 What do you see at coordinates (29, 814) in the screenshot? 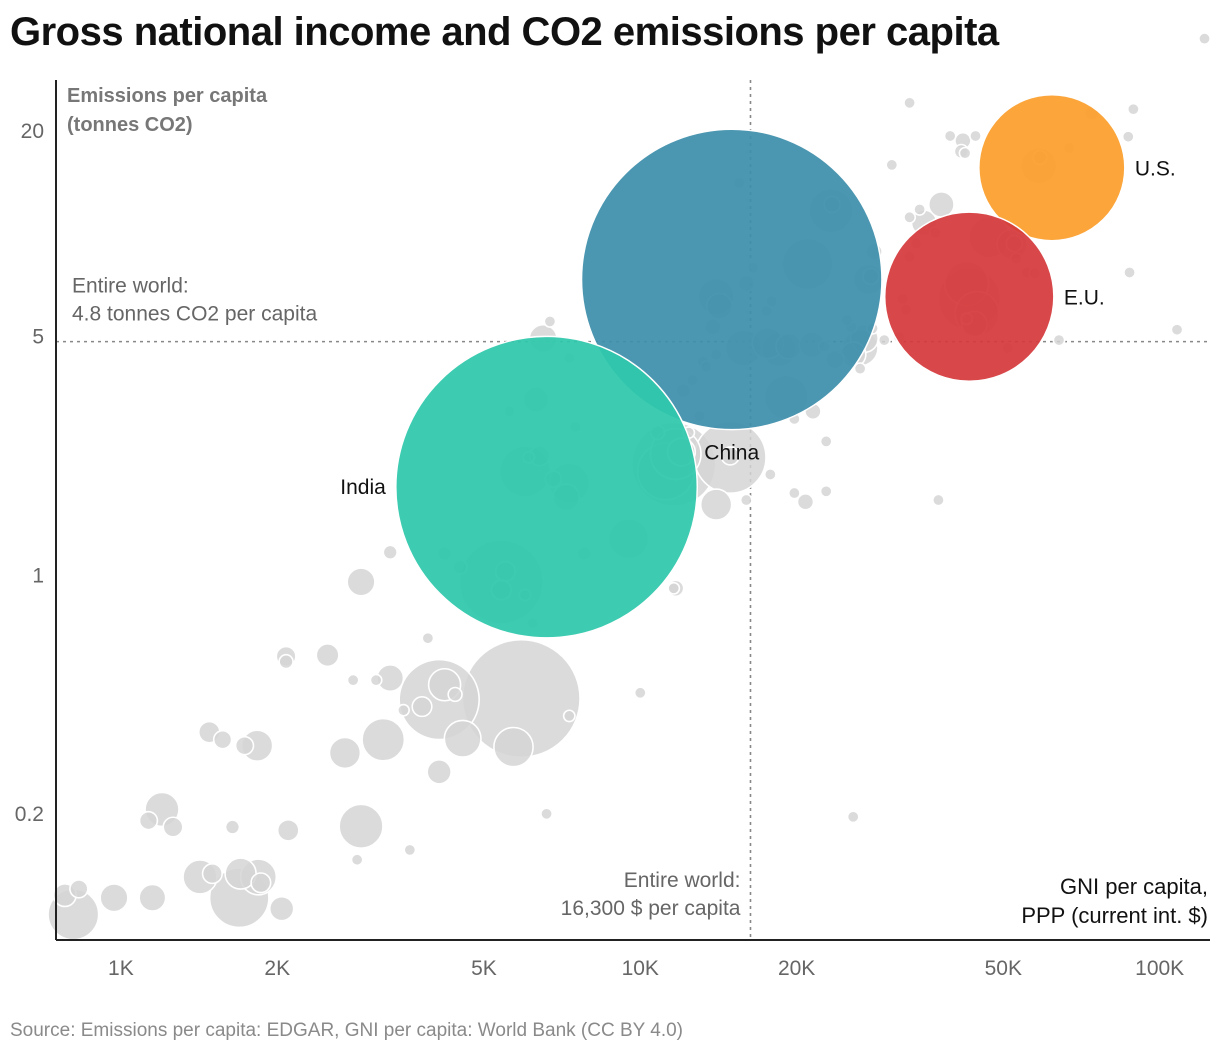
I see `y-tick-label: 0.2` at bounding box center [29, 814].